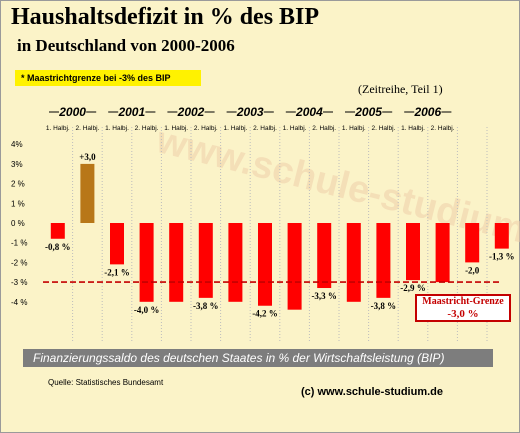  What do you see at coordinates (502, 257) in the screenshot?
I see `bar-value-label: -1,3 %` at bounding box center [502, 257].